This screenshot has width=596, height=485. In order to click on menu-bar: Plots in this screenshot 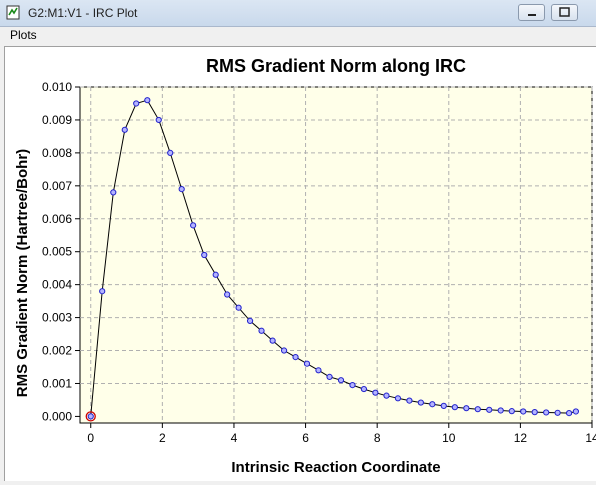, I will do `click(298, 36)`.